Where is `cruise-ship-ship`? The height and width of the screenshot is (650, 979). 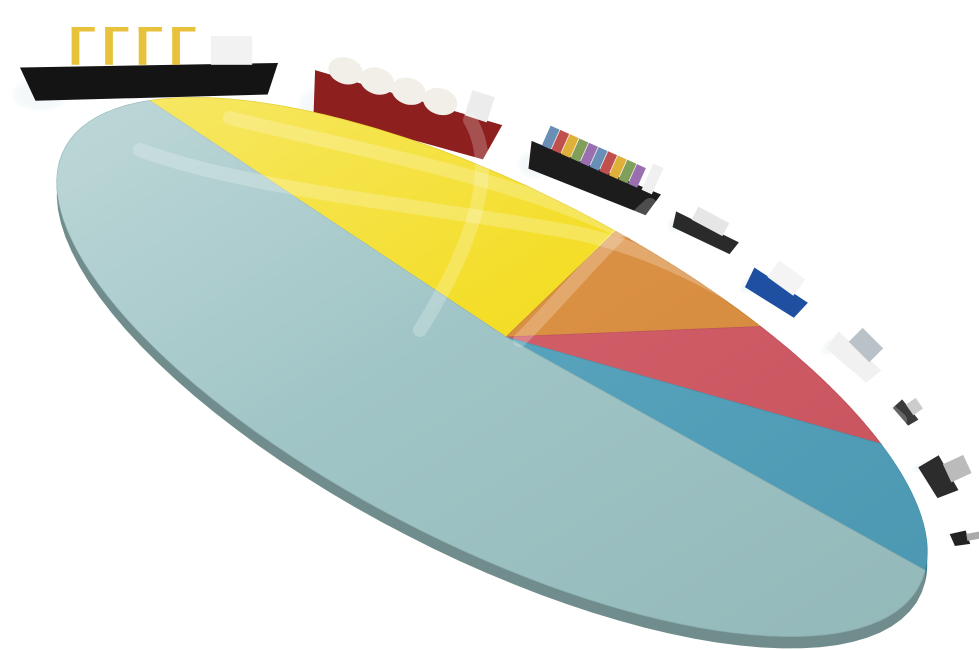 cruise-ship-ship is located at coordinates (852, 355).